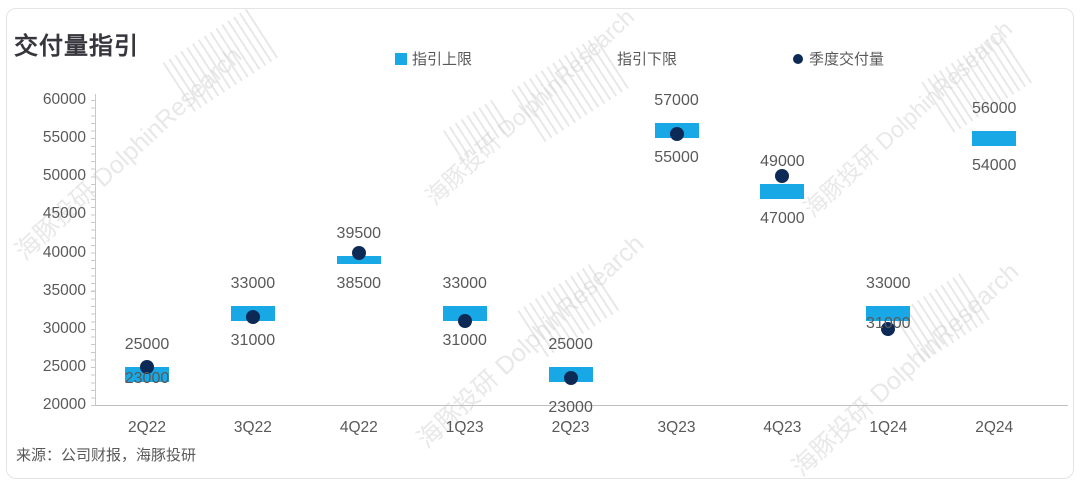  I want to click on legend-item-lower-guidance: 指引下限, so click(647, 58).